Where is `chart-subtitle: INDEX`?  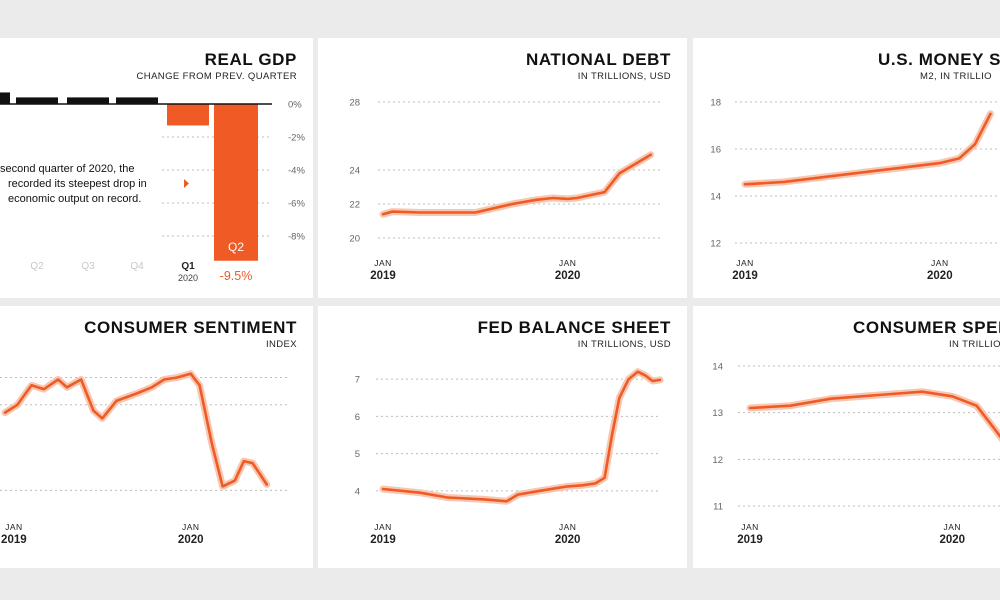 chart-subtitle: INDEX is located at coordinates (281, 344).